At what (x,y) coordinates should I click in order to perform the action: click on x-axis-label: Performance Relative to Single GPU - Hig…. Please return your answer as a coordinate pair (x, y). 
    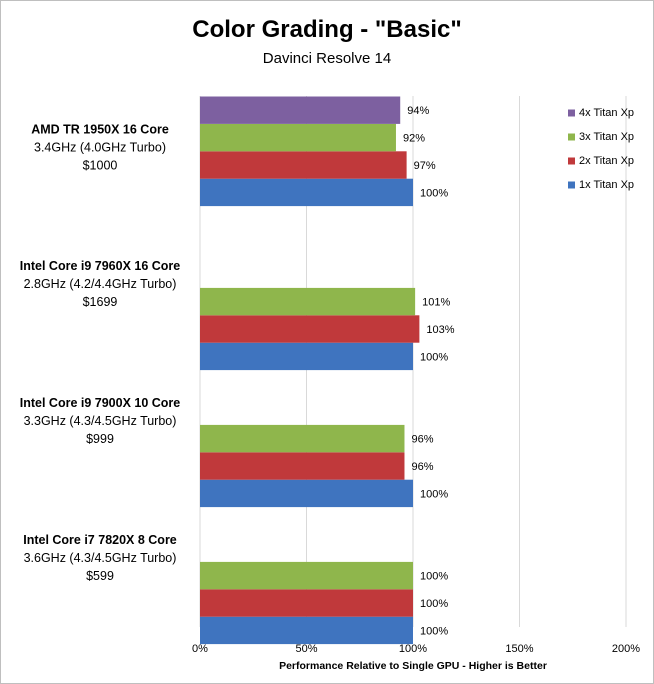
    Looking at the image, I should click on (413, 666).